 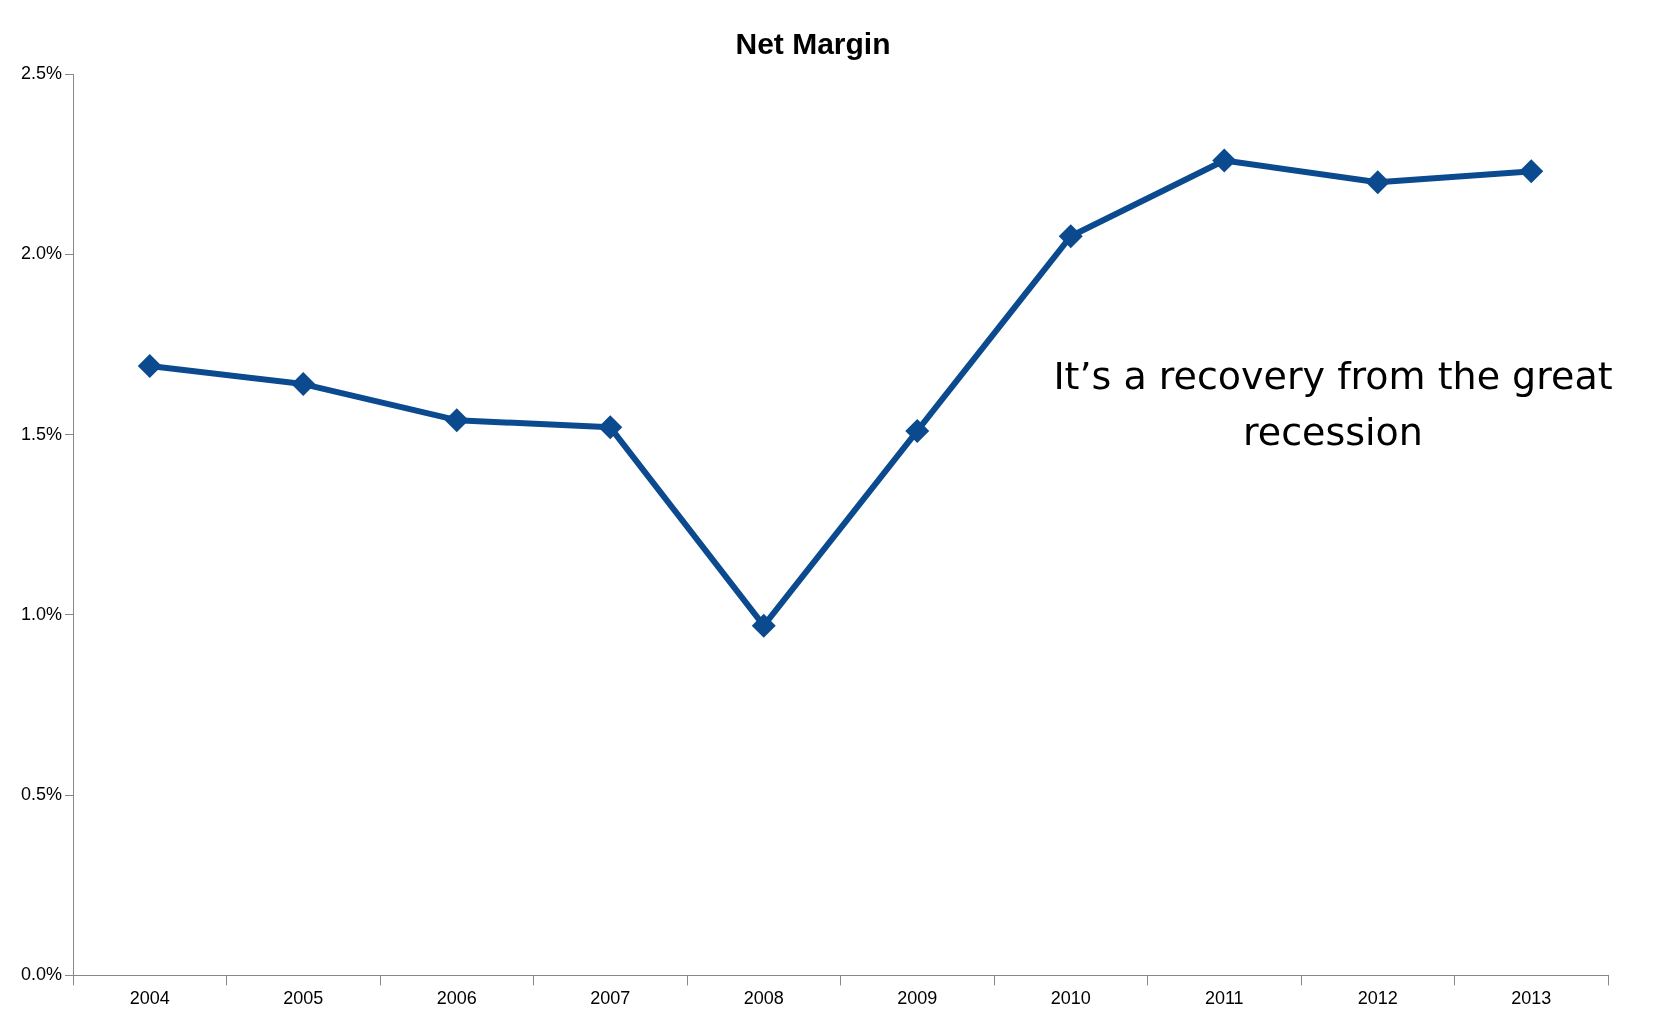 I want to click on x-tick-label: 2006, so click(x=456, y=998).